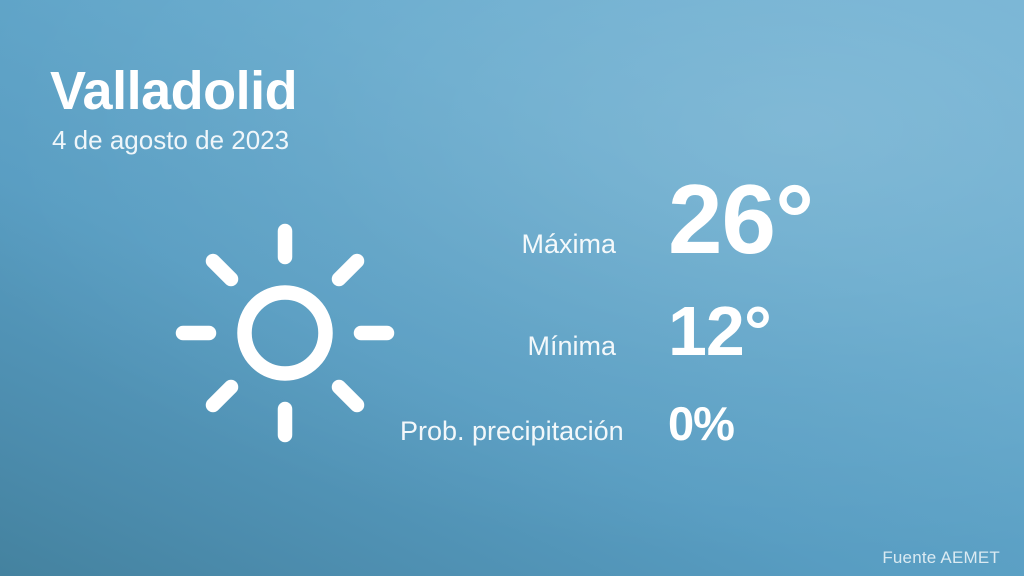 The height and width of the screenshot is (576, 1024). I want to click on reading-row-minima: Mínima 12°, so click(700, 344).